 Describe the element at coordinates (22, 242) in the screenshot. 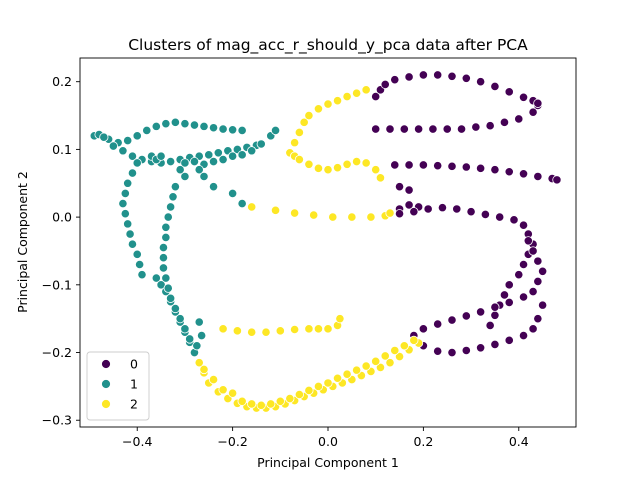

I see `y-axis-label: Principal Component 2` at that location.